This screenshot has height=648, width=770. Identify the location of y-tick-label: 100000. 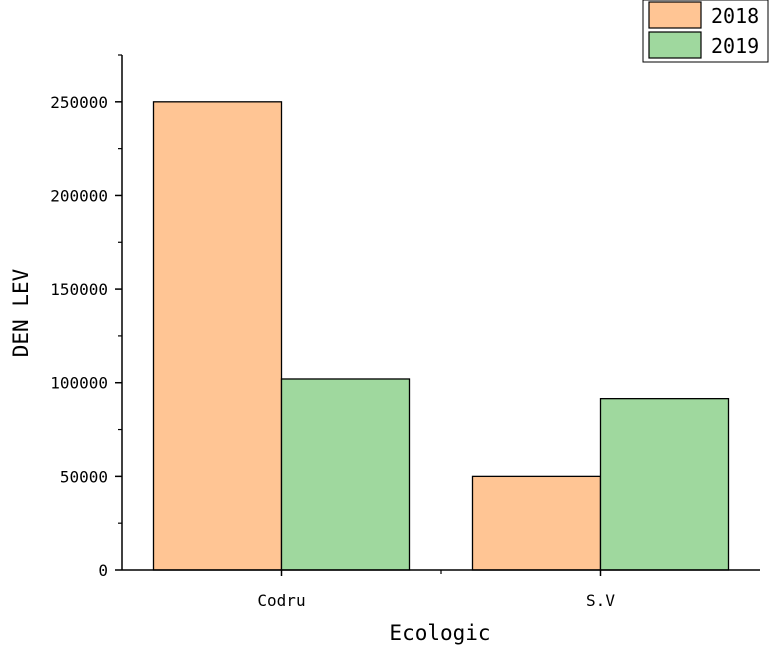
(79, 383).